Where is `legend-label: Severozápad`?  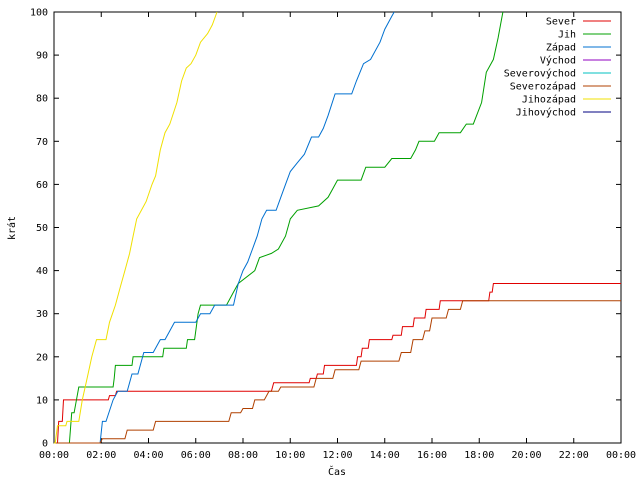 legend-label: Severozápad is located at coordinates (543, 87).